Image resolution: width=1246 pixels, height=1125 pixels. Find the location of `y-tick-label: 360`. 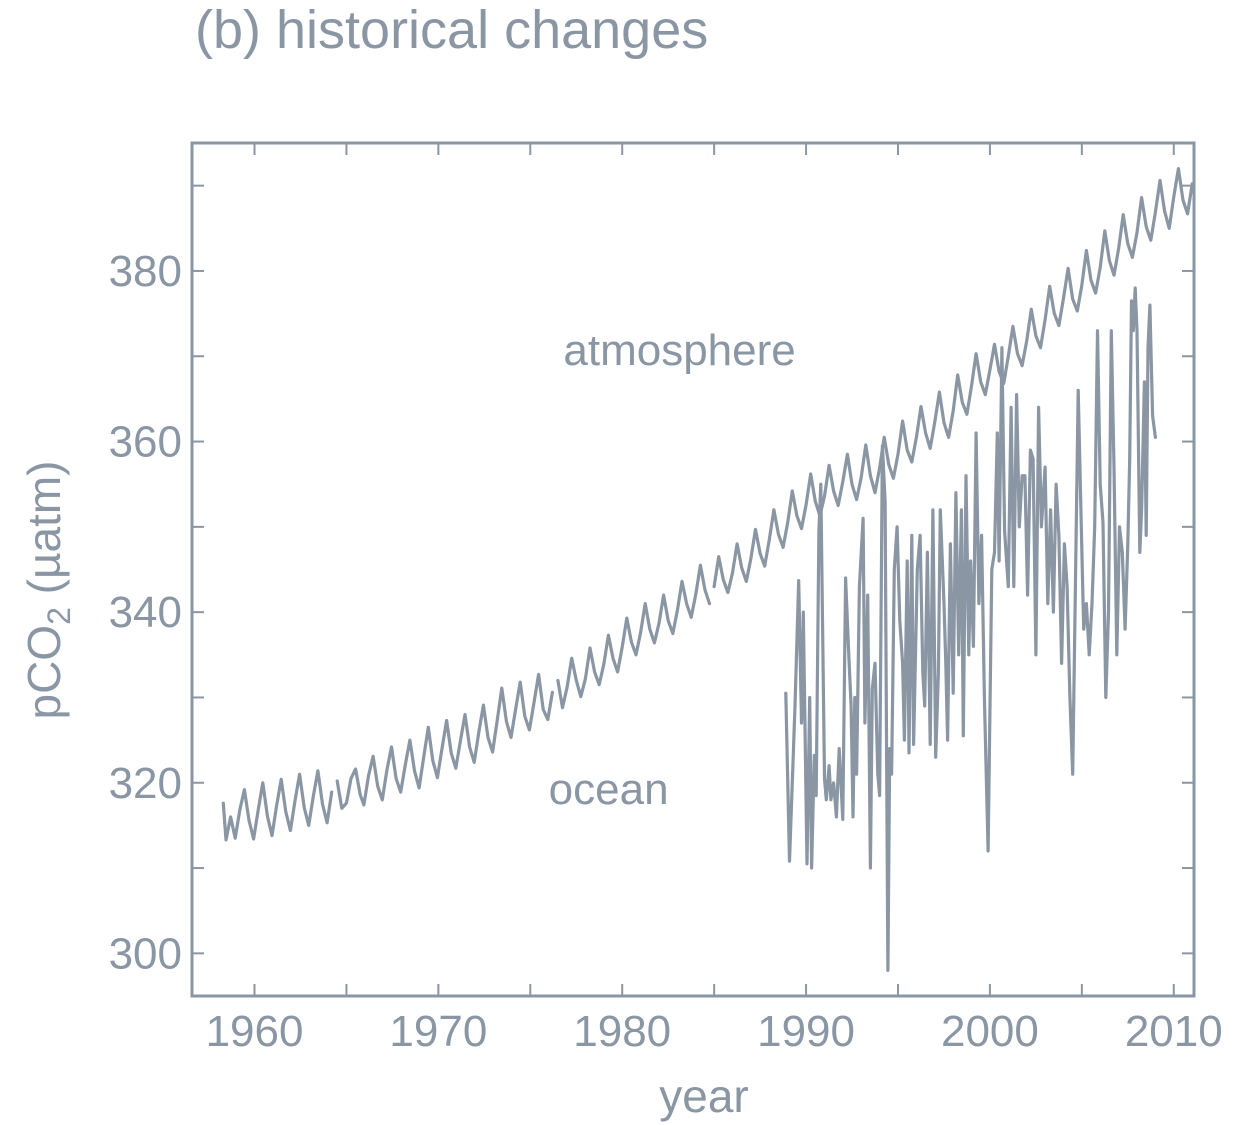

y-tick-label: 360 is located at coordinates (145, 442).